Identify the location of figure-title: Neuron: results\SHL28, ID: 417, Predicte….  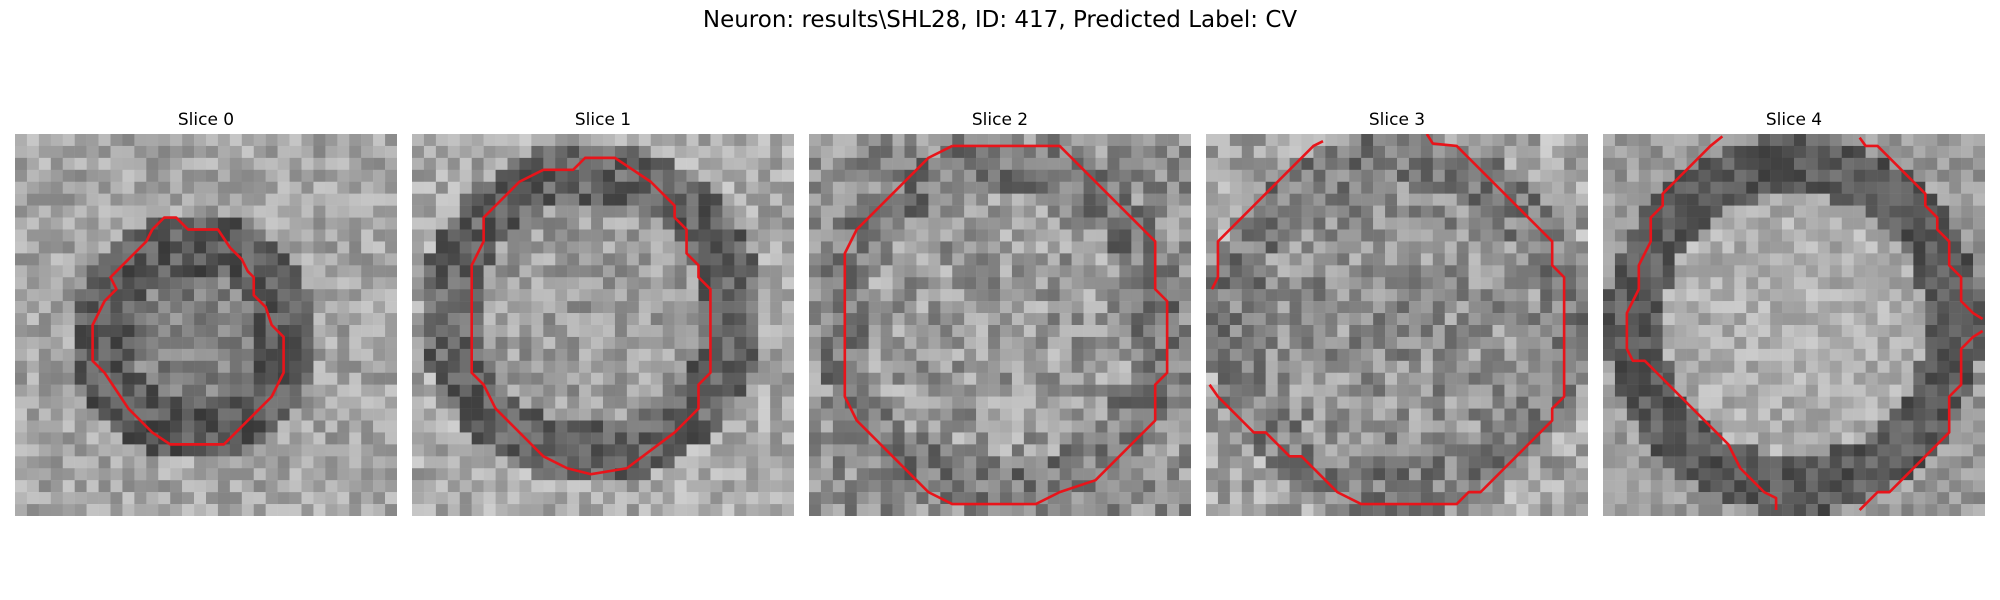
(1000, 20).